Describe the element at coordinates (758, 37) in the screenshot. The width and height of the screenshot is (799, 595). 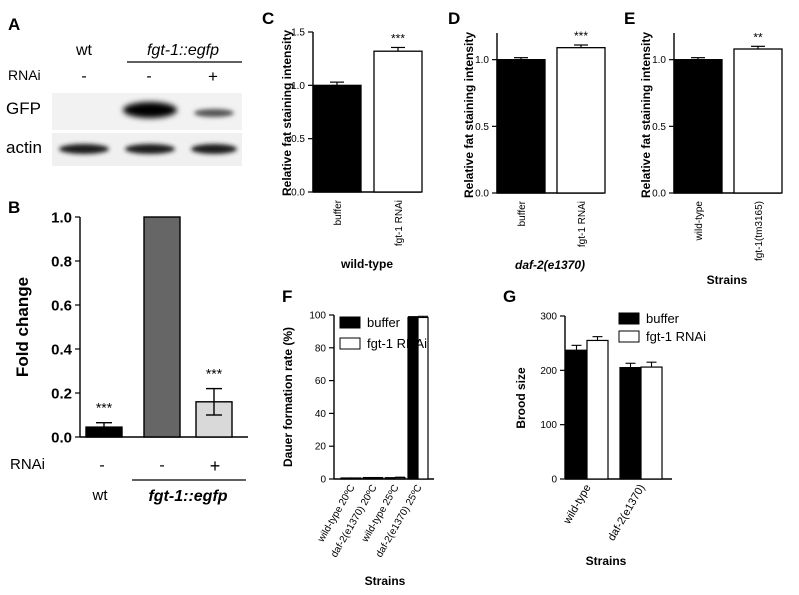
I see `e-significance-stars: **` at that location.